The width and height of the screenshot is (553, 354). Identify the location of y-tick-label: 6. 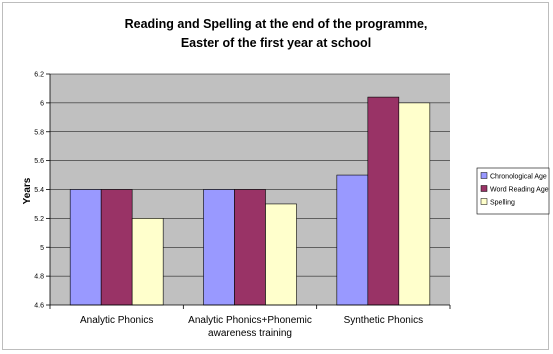
(42, 103).